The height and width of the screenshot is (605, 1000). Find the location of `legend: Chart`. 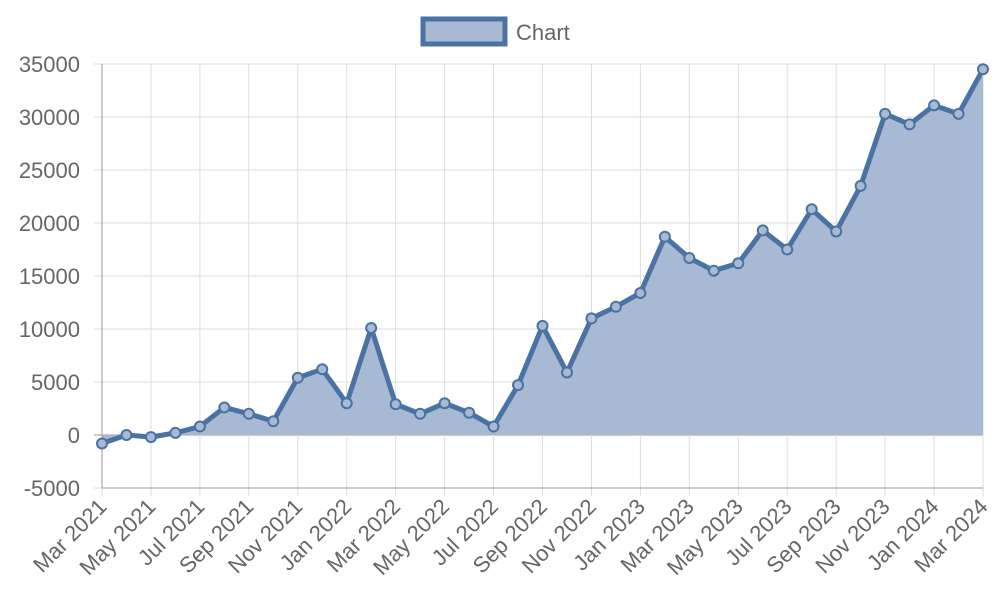

legend: Chart is located at coordinates (495, 31).